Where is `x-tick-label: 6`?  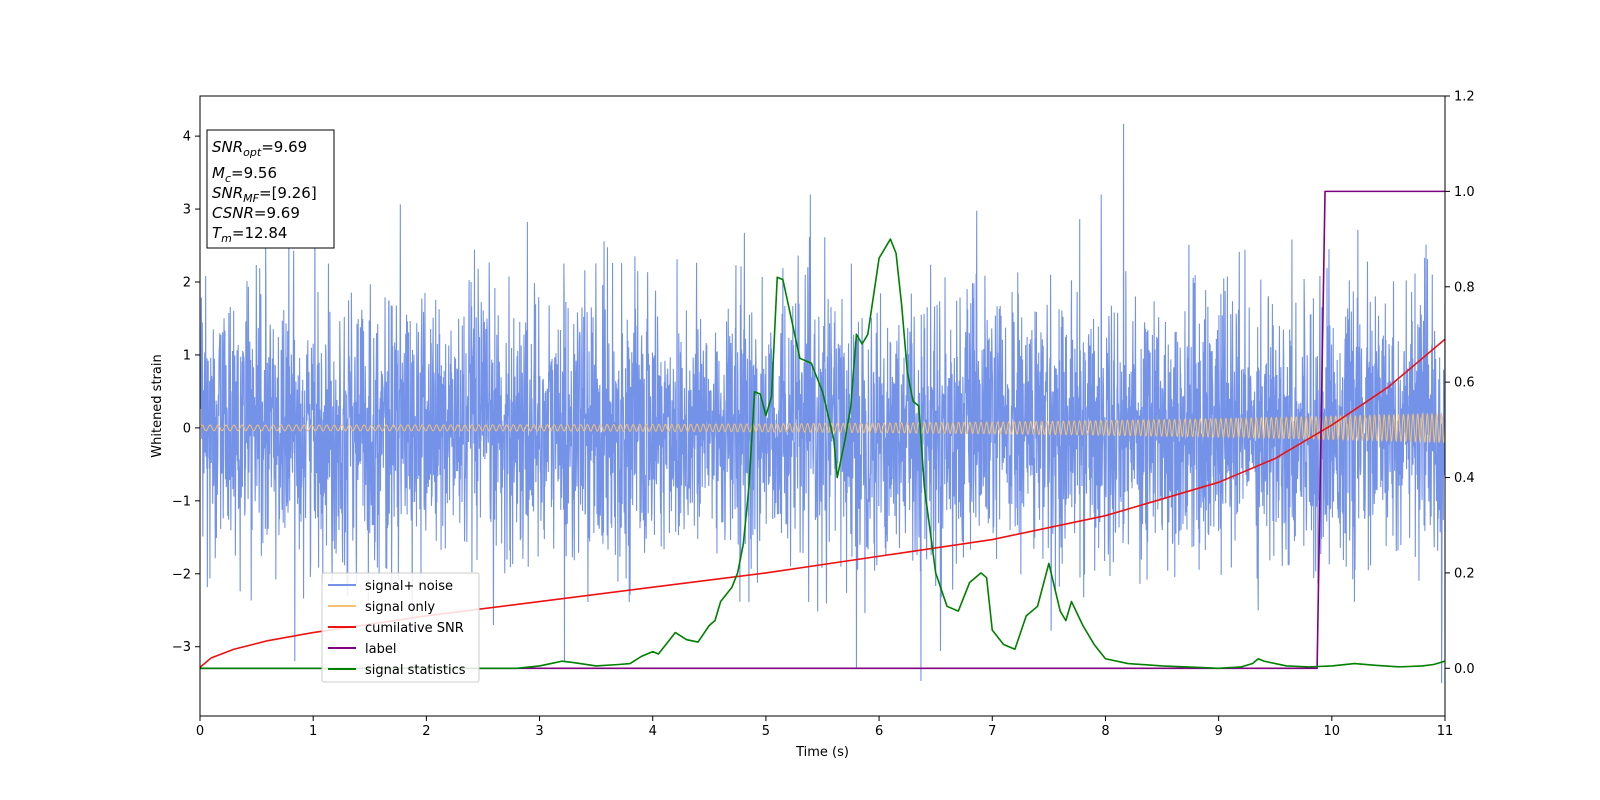
x-tick-label: 6 is located at coordinates (879, 731).